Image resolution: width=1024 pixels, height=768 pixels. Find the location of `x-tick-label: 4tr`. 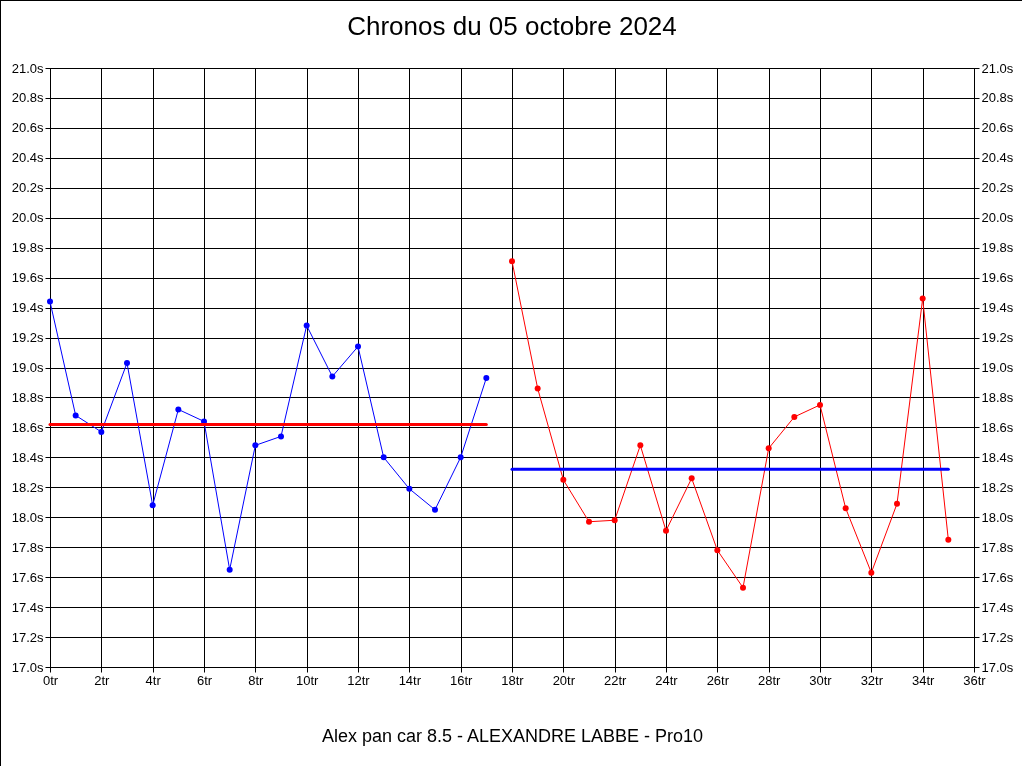

x-tick-label: 4tr is located at coordinates (153, 680).